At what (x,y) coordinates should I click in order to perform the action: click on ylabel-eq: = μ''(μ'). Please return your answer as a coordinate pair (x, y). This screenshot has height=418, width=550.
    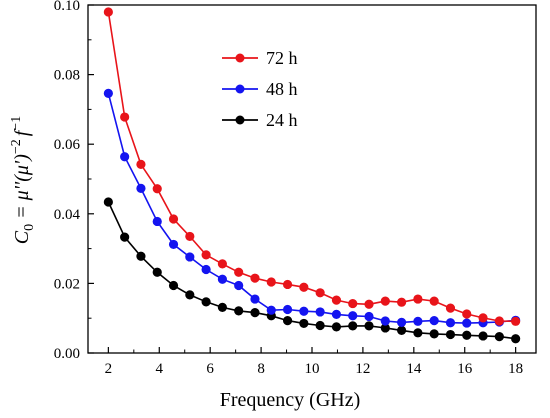
    Looking at the image, I should click on (22, 189).